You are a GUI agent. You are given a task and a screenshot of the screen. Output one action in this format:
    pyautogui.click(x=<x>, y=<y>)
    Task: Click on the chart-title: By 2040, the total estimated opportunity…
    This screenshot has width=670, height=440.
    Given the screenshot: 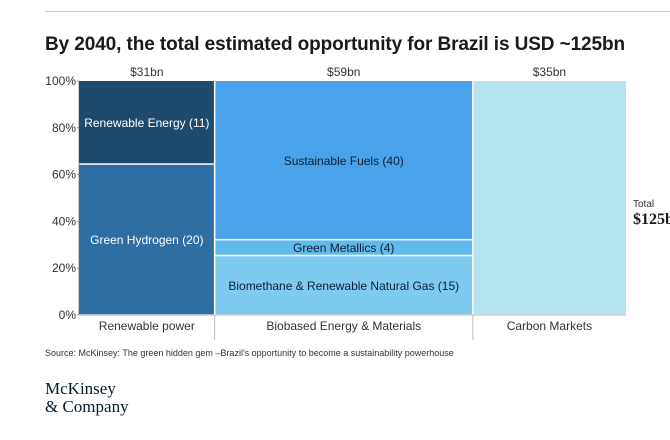 What is the action you would take?
    pyautogui.click(x=335, y=44)
    